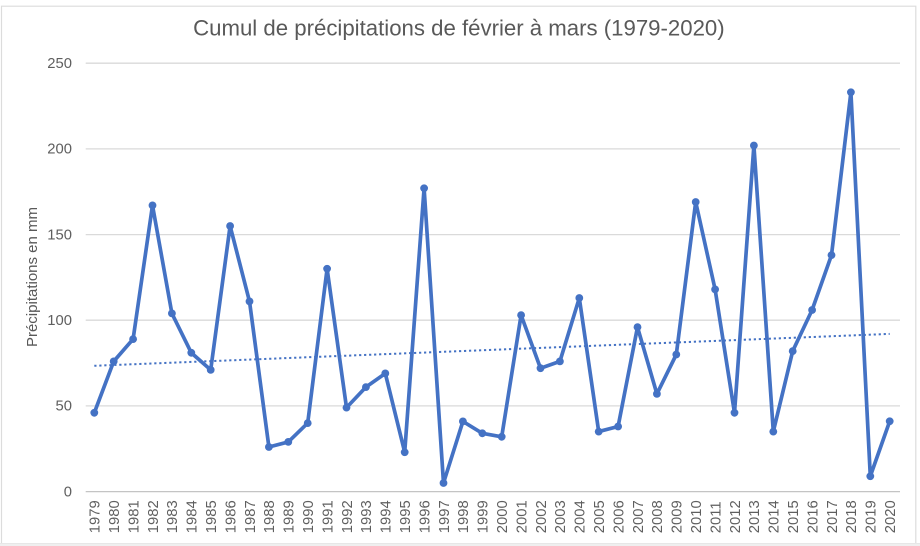  I want to click on svg-text: 2015, so click(794, 516).